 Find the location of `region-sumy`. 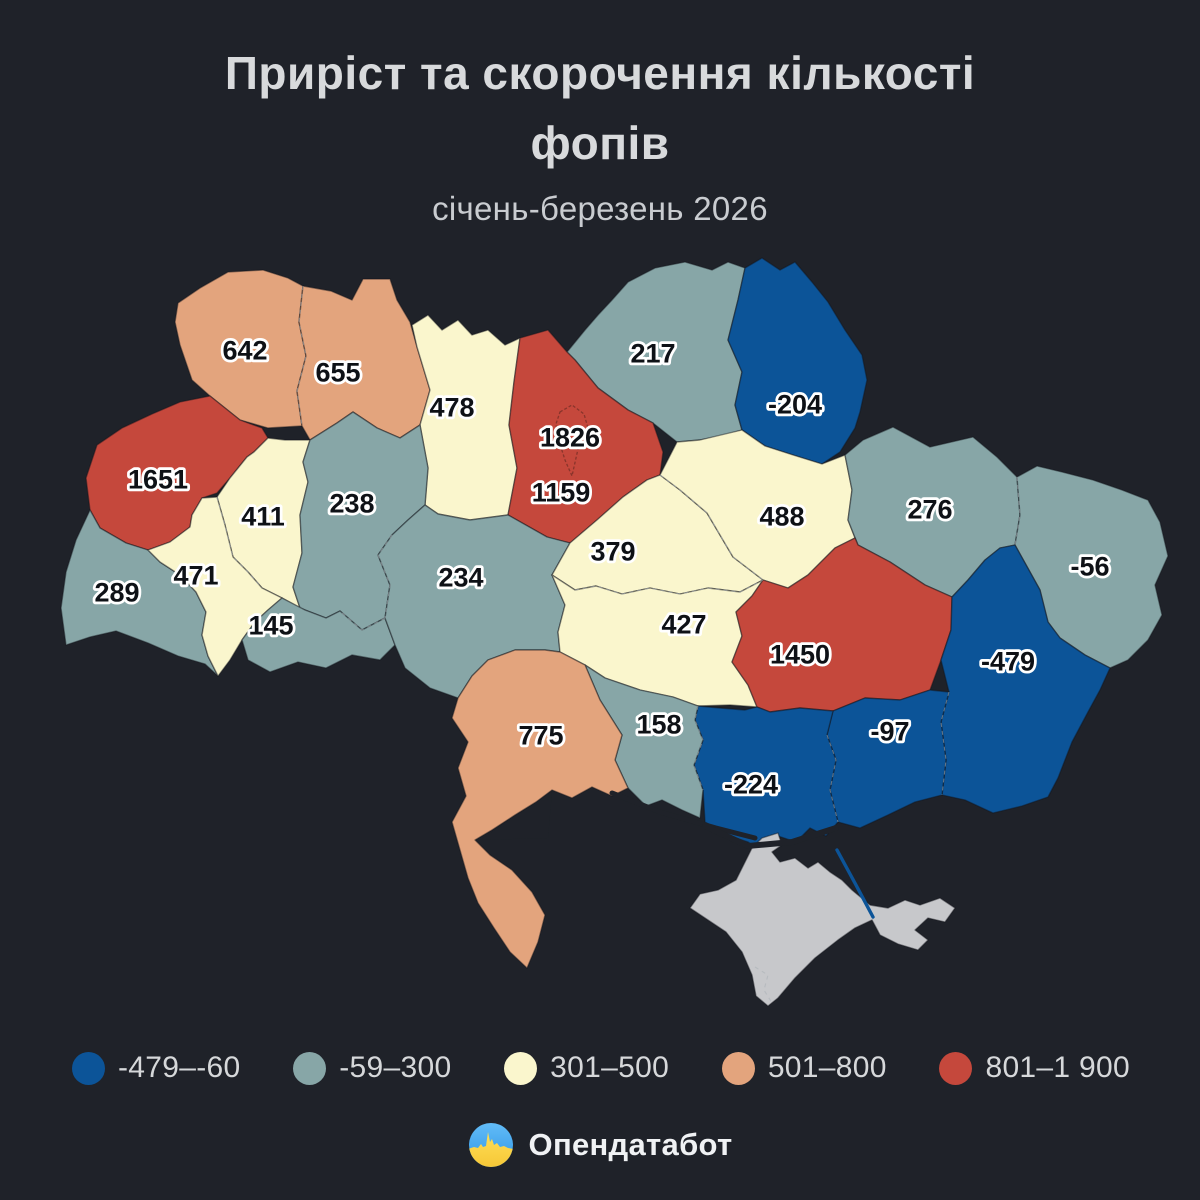

region-sumy is located at coordinates (797, 361).